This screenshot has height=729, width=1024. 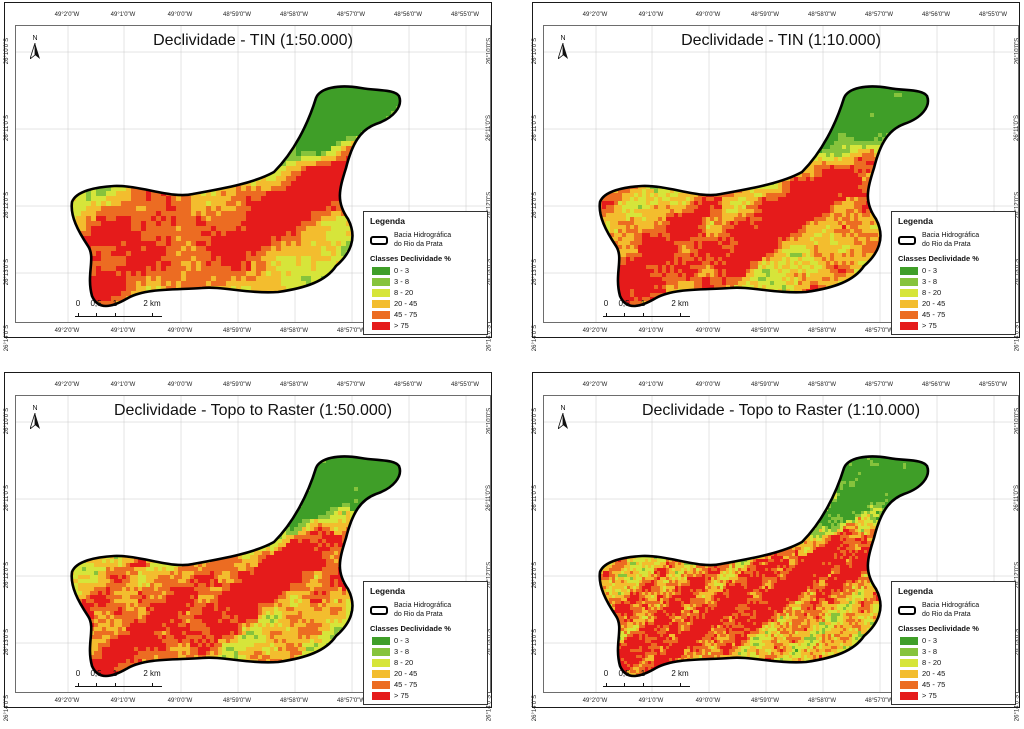 What do you see at coordinates (763, 566) in the screenshot?
I see `slope-raster` at bounding box center [763, 566].